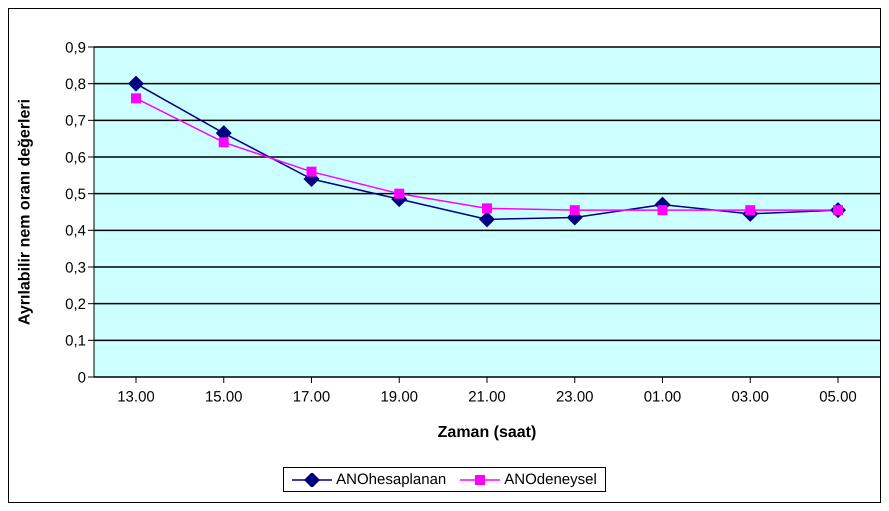 The height and width of the screenshot is (511, 889). I want to click on y-tick-label: 0,1, so click(75, 341).